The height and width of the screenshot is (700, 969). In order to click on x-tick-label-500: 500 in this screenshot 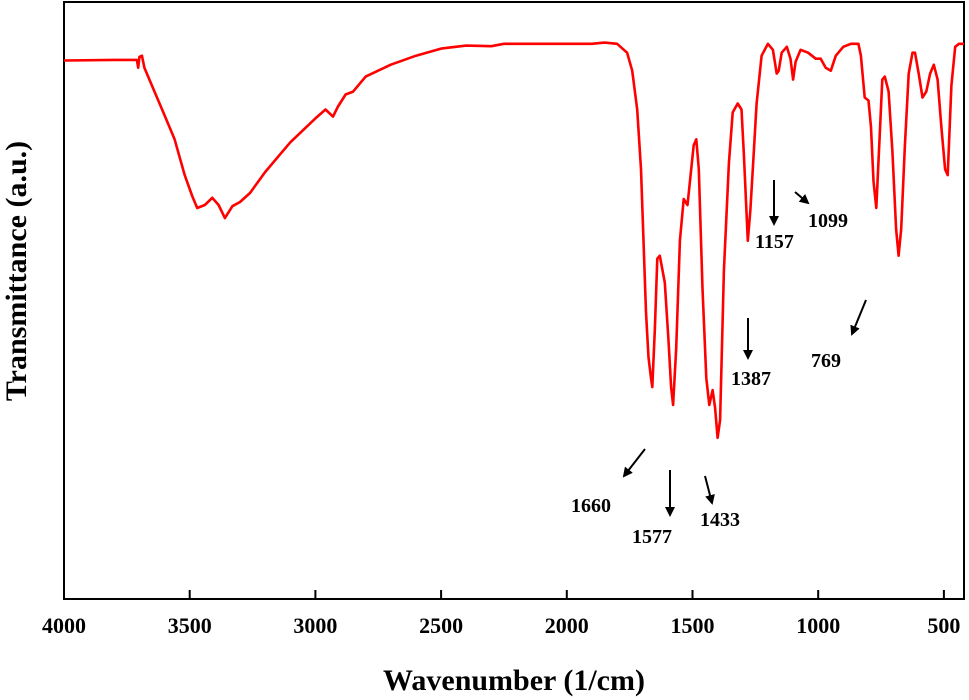, I will do `click(943, 625)`.